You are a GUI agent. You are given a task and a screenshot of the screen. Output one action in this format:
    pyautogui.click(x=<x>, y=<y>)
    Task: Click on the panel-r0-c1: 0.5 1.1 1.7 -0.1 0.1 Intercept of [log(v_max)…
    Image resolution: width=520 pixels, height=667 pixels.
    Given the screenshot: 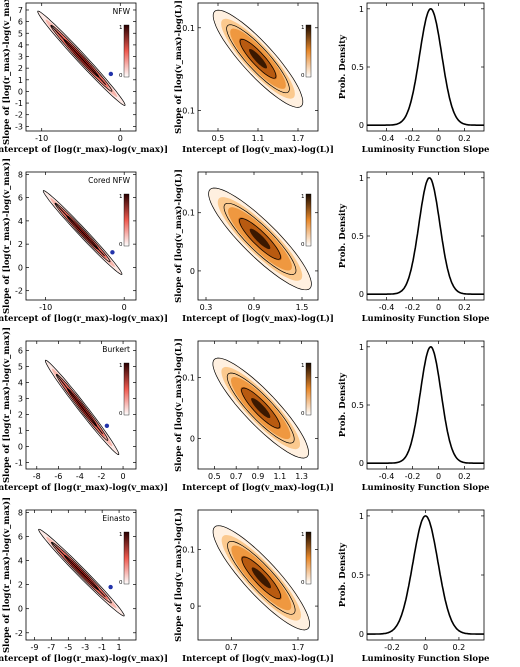 What is the action you would take?
    pyautogui.click(x=253, y=77)
    